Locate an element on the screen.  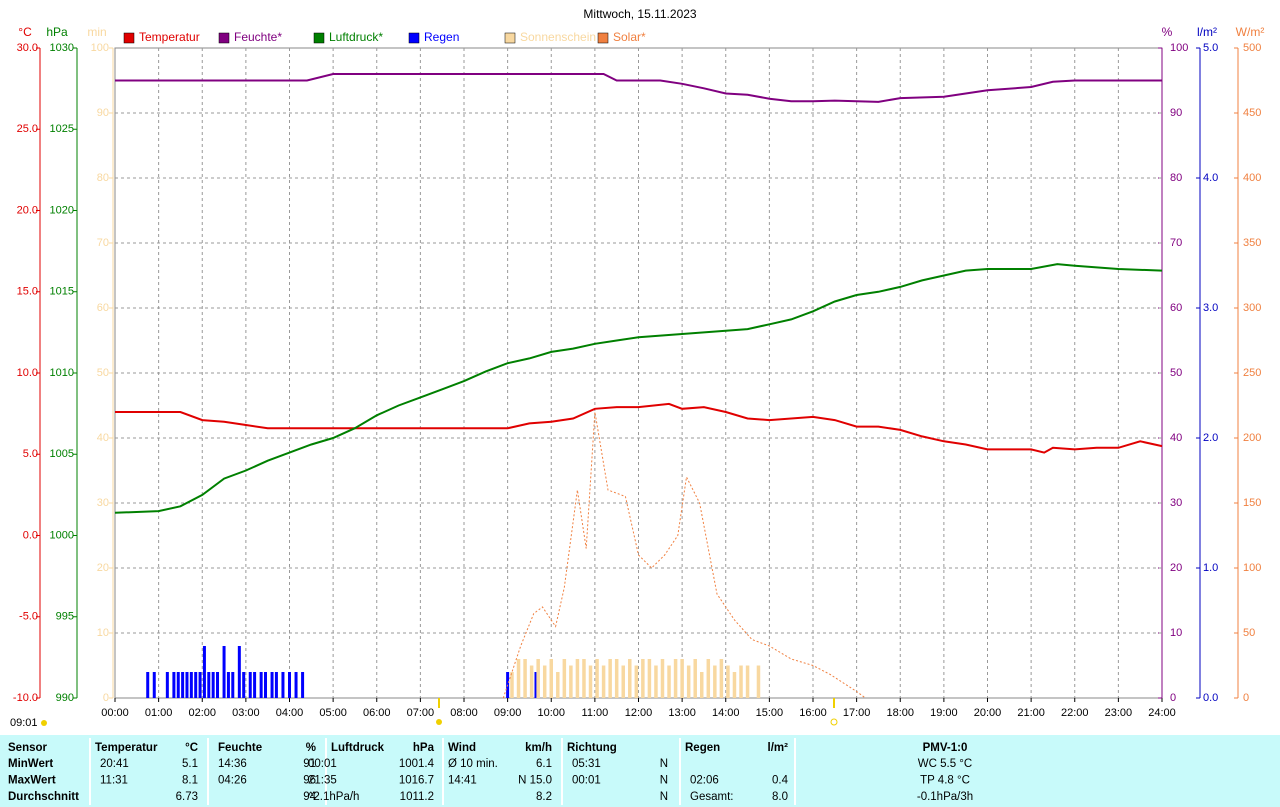
axis-label: °C is located at coordinates (25, 32).